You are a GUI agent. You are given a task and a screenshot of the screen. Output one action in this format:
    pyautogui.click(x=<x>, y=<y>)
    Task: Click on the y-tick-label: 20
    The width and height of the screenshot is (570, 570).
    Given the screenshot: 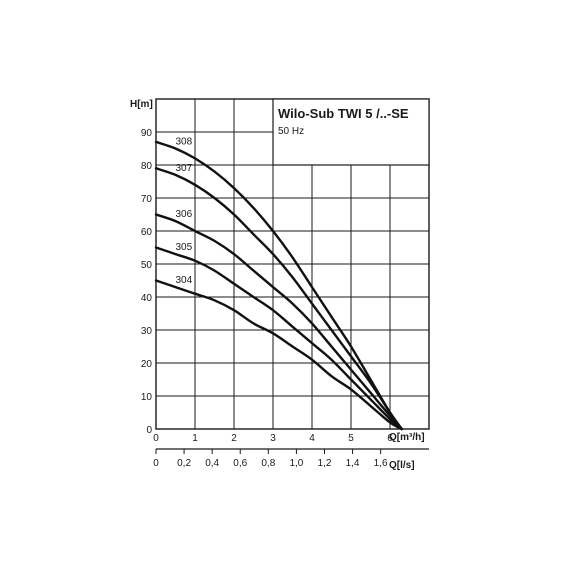 What is the action you would take?
    pyautogui.click(x=147, y=364)
    